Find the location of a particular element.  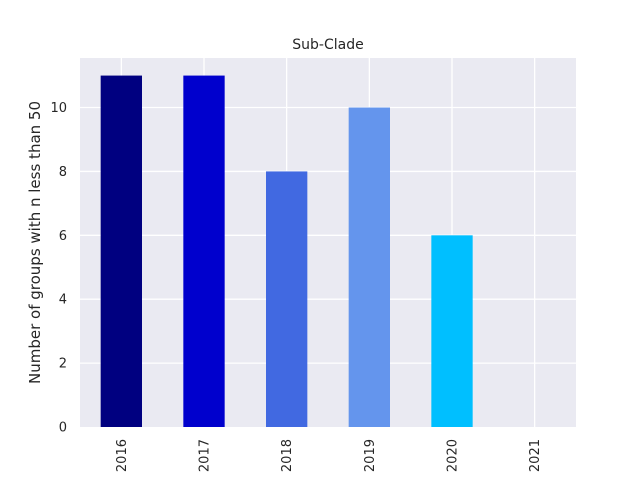

x-tick-label: 2017 is located at coordinates (205, 455).